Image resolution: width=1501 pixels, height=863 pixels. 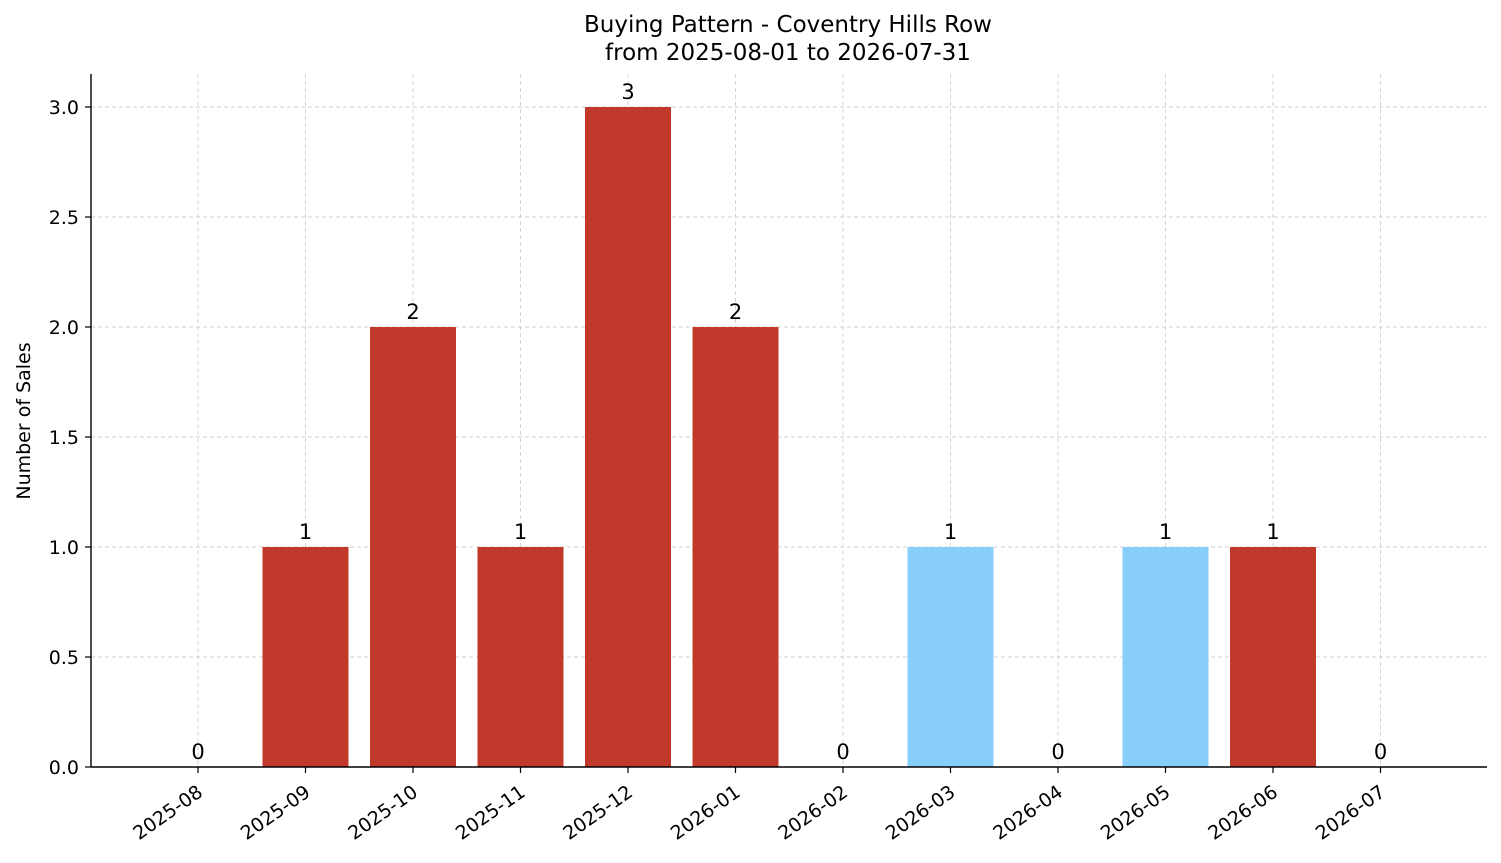 What do you see at coordinates (706, 813) in the screenshot?
I see `x-tick-label: 2026-01` at bounding box center [706, 813].